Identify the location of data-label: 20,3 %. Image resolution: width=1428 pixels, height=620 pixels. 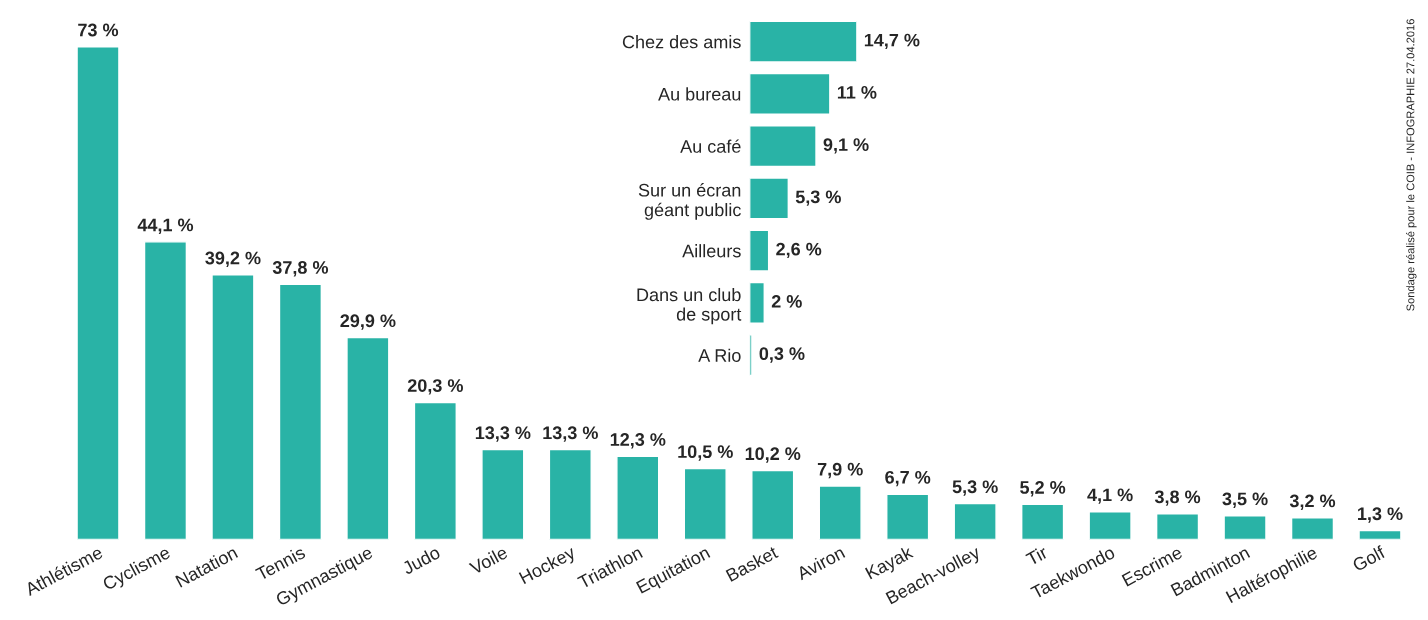
(435, 387).